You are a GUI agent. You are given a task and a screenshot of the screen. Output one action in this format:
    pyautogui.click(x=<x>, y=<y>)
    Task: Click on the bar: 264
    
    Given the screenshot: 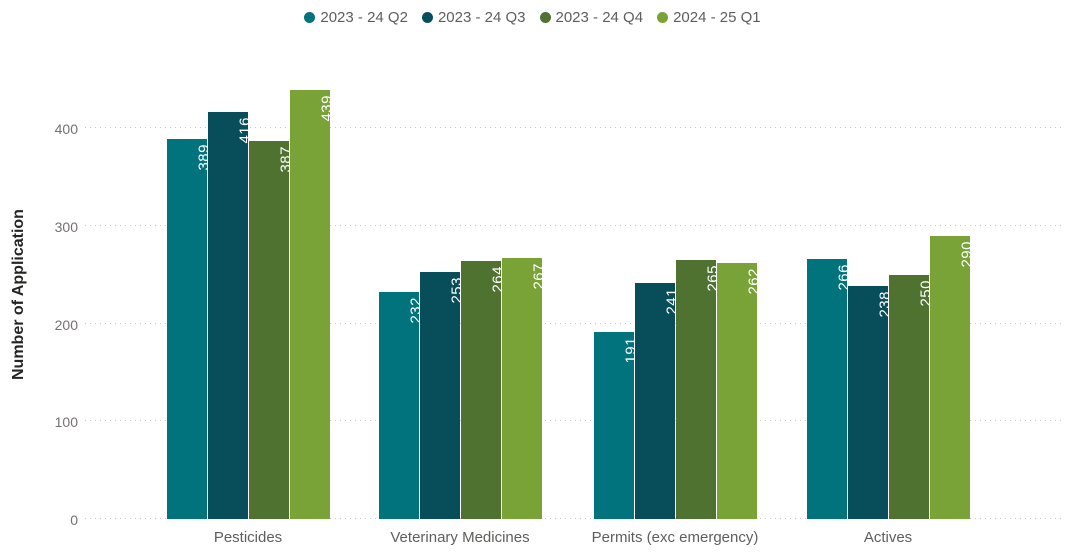 What is the action you would take?
    pyautogui.click(x=483, y=389)
    